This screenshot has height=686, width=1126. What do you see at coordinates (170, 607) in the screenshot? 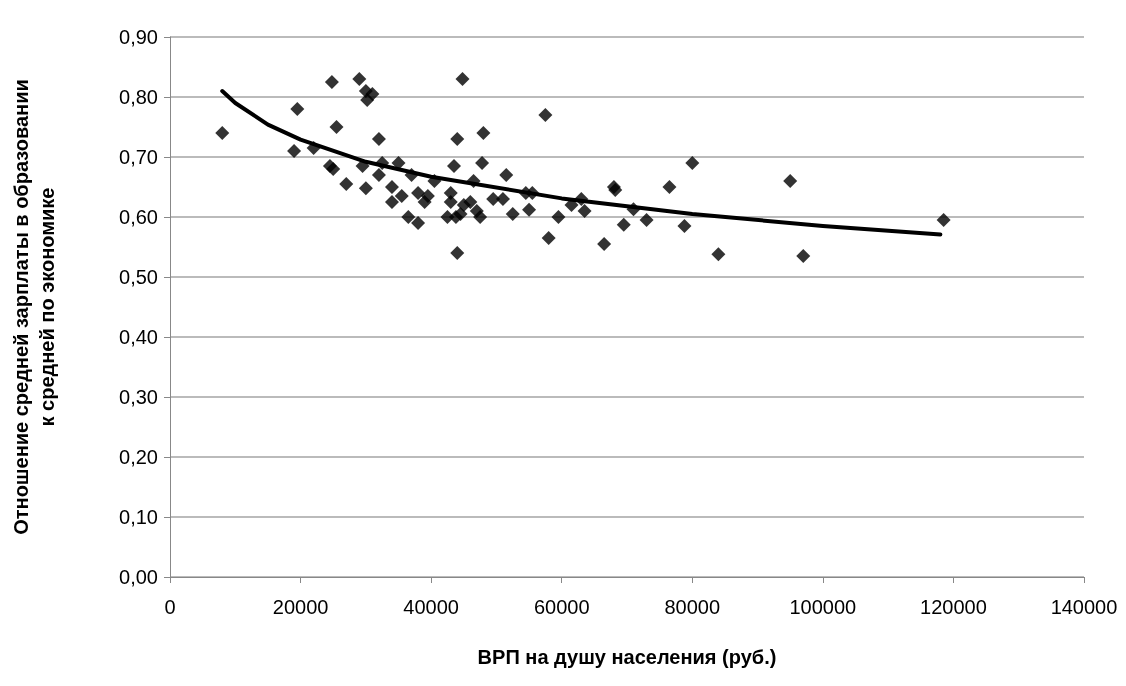
I see `x-tick-label: 0` at bounding box center [170, 607].